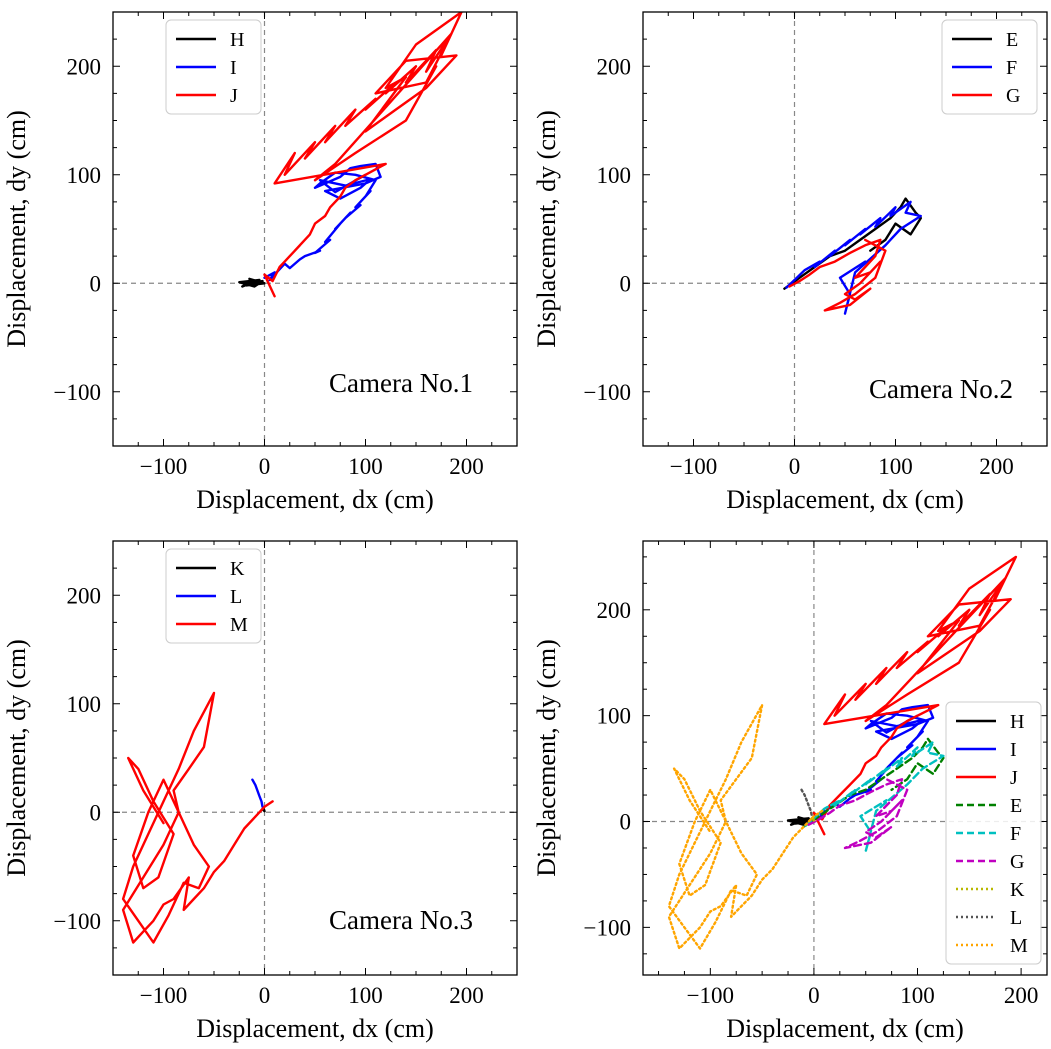 Image resolution: width=1051 pixels, height=1049 pixels. Describe the element at coordinates (213, 596) in the screenshot. I see `legend: KLM` at that location.